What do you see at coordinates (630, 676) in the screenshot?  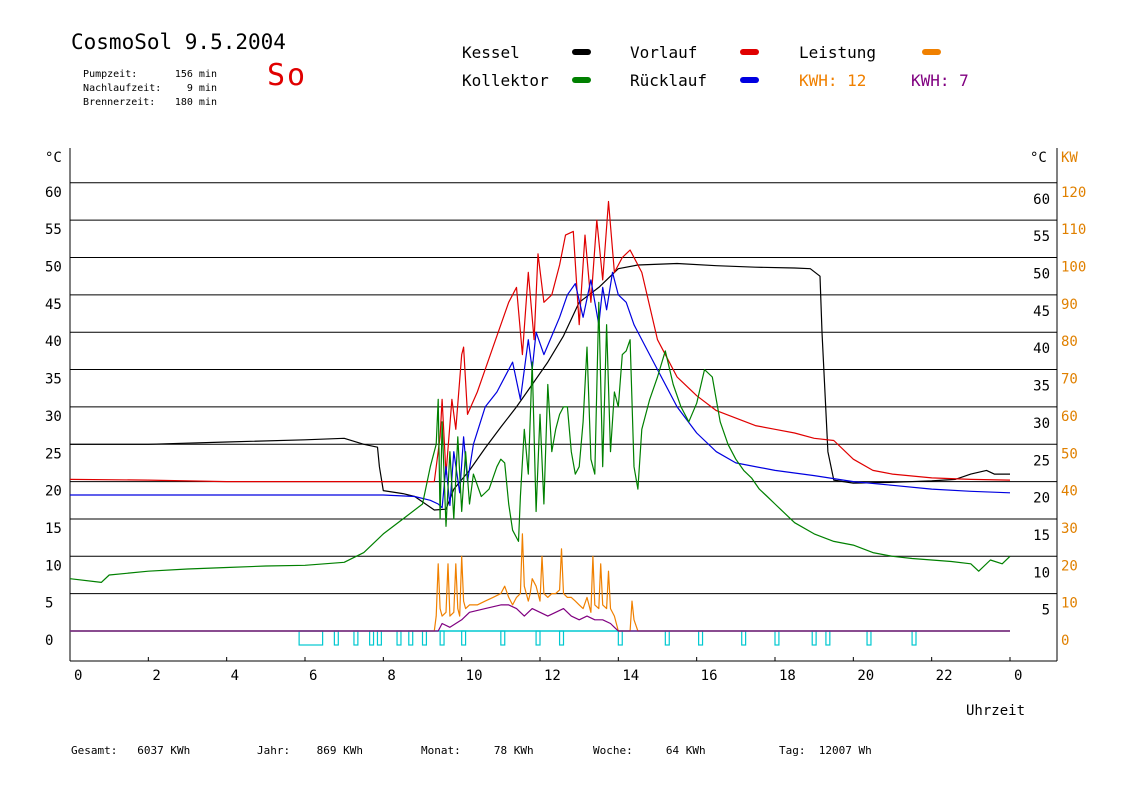 I see `x-tick-label: 14` at bounding box center [630, 676].